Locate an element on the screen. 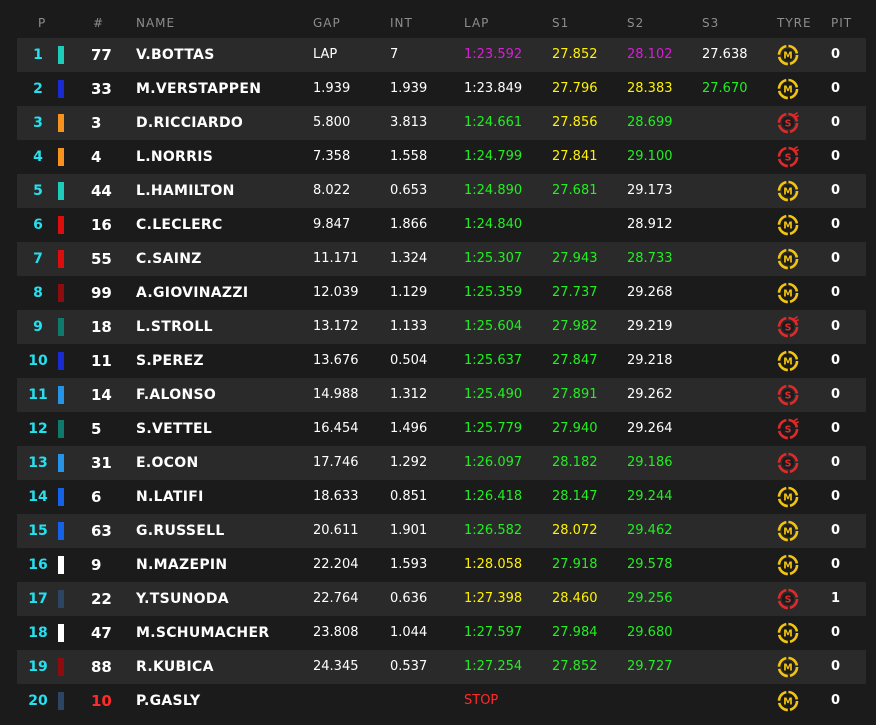 Image resolution: width=876 pixels, height=725 pixels. position: 12 is located at coordinates (38, 429).